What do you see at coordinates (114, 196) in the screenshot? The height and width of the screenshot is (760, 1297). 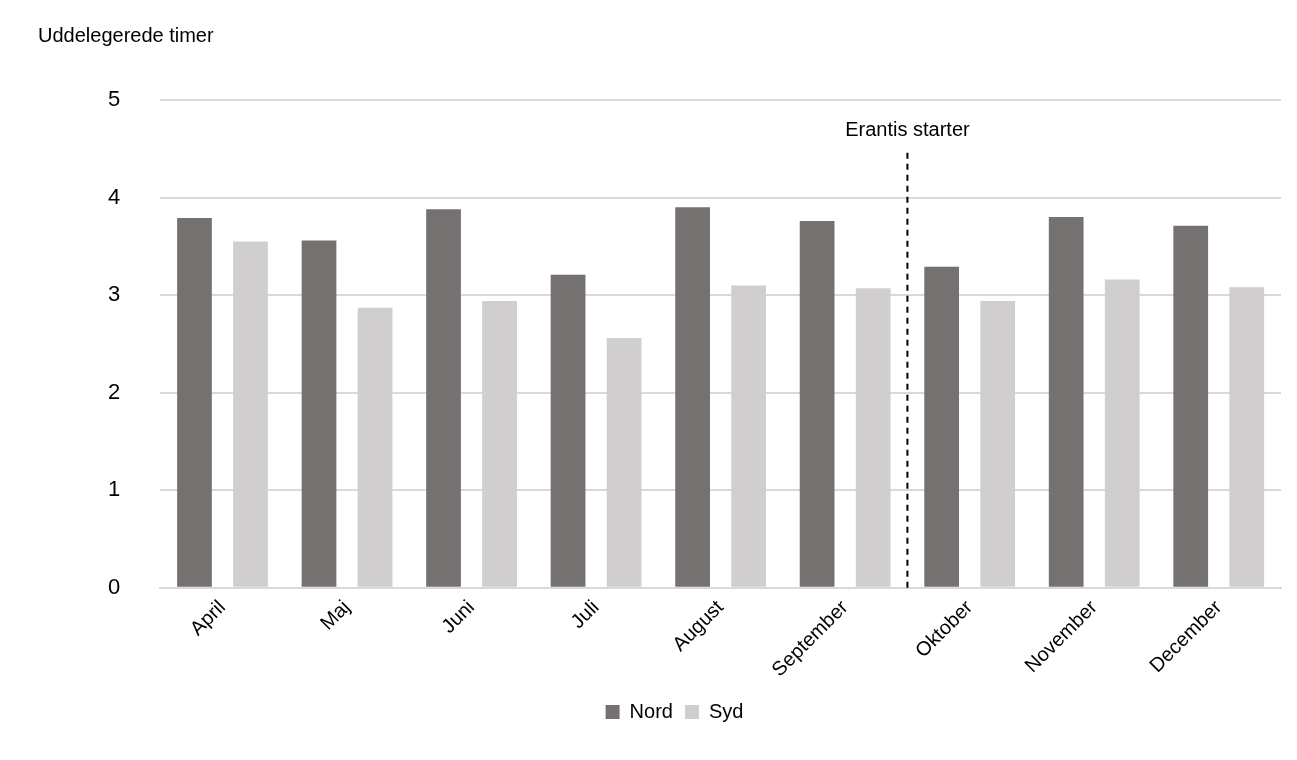 I see `y-tick-label: 4` at bounding box center [114, 196].